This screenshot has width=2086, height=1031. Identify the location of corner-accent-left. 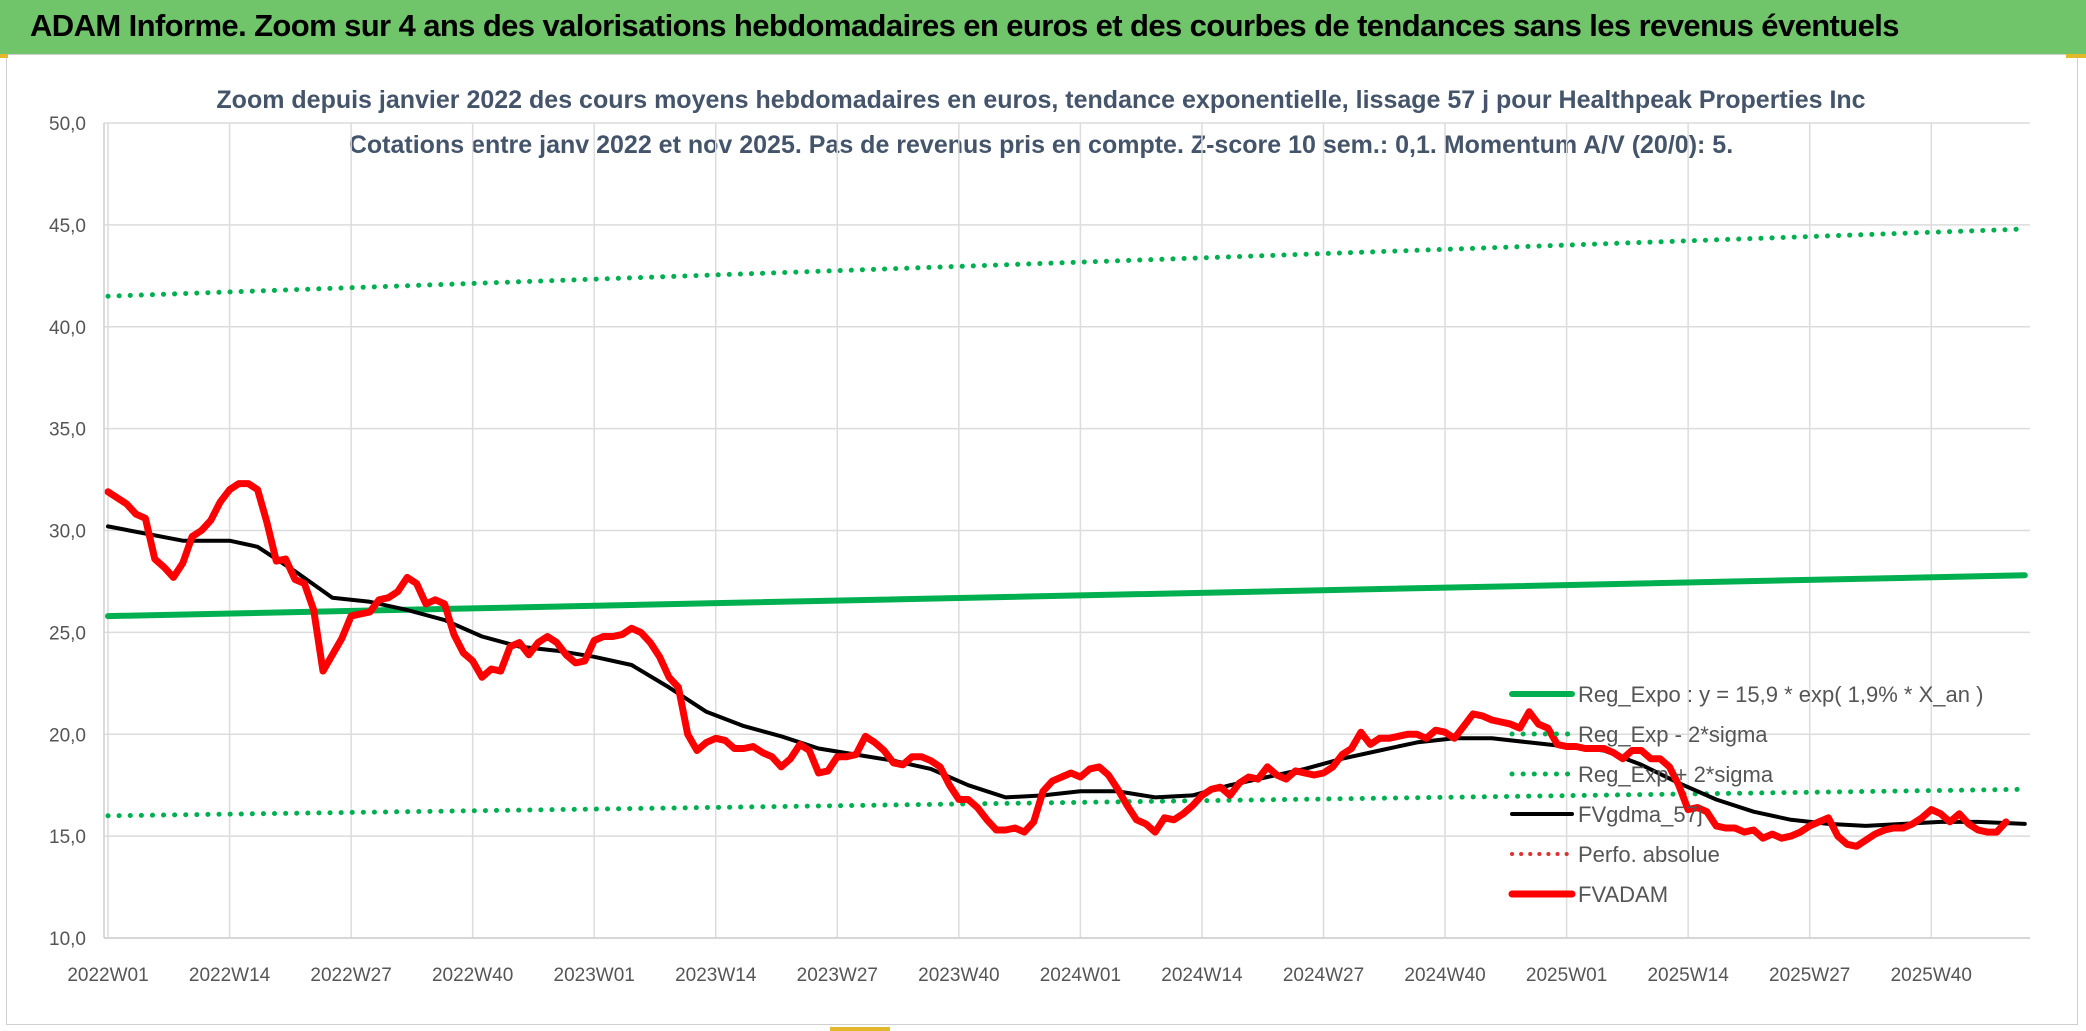
(4, 56).